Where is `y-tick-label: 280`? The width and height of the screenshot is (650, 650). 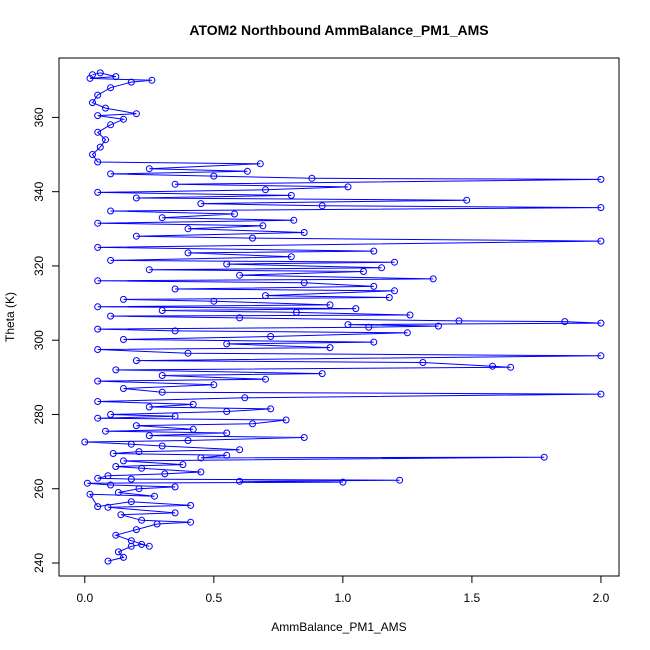
y-tick-label: 280 is located at coordinates (39, 414).